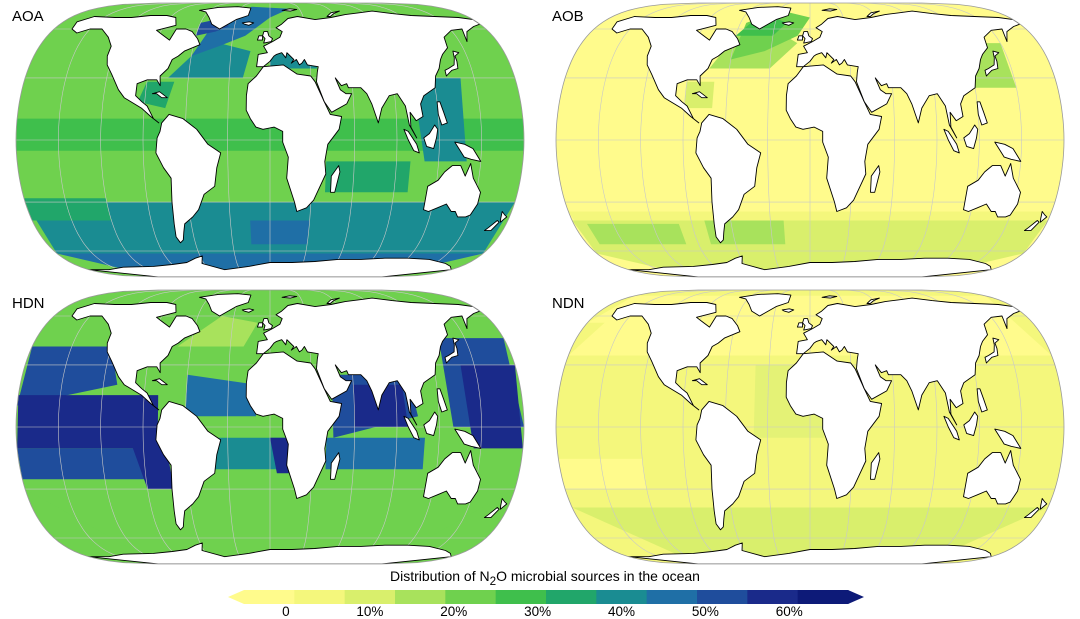  Describe the element at coordinates (493, 581) in the screenshot. I see `colorbar-title-sub: 2` at that location.